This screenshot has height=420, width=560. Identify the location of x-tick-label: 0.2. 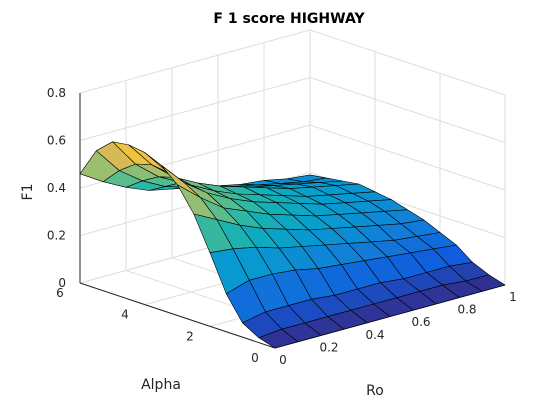
(328, 347).